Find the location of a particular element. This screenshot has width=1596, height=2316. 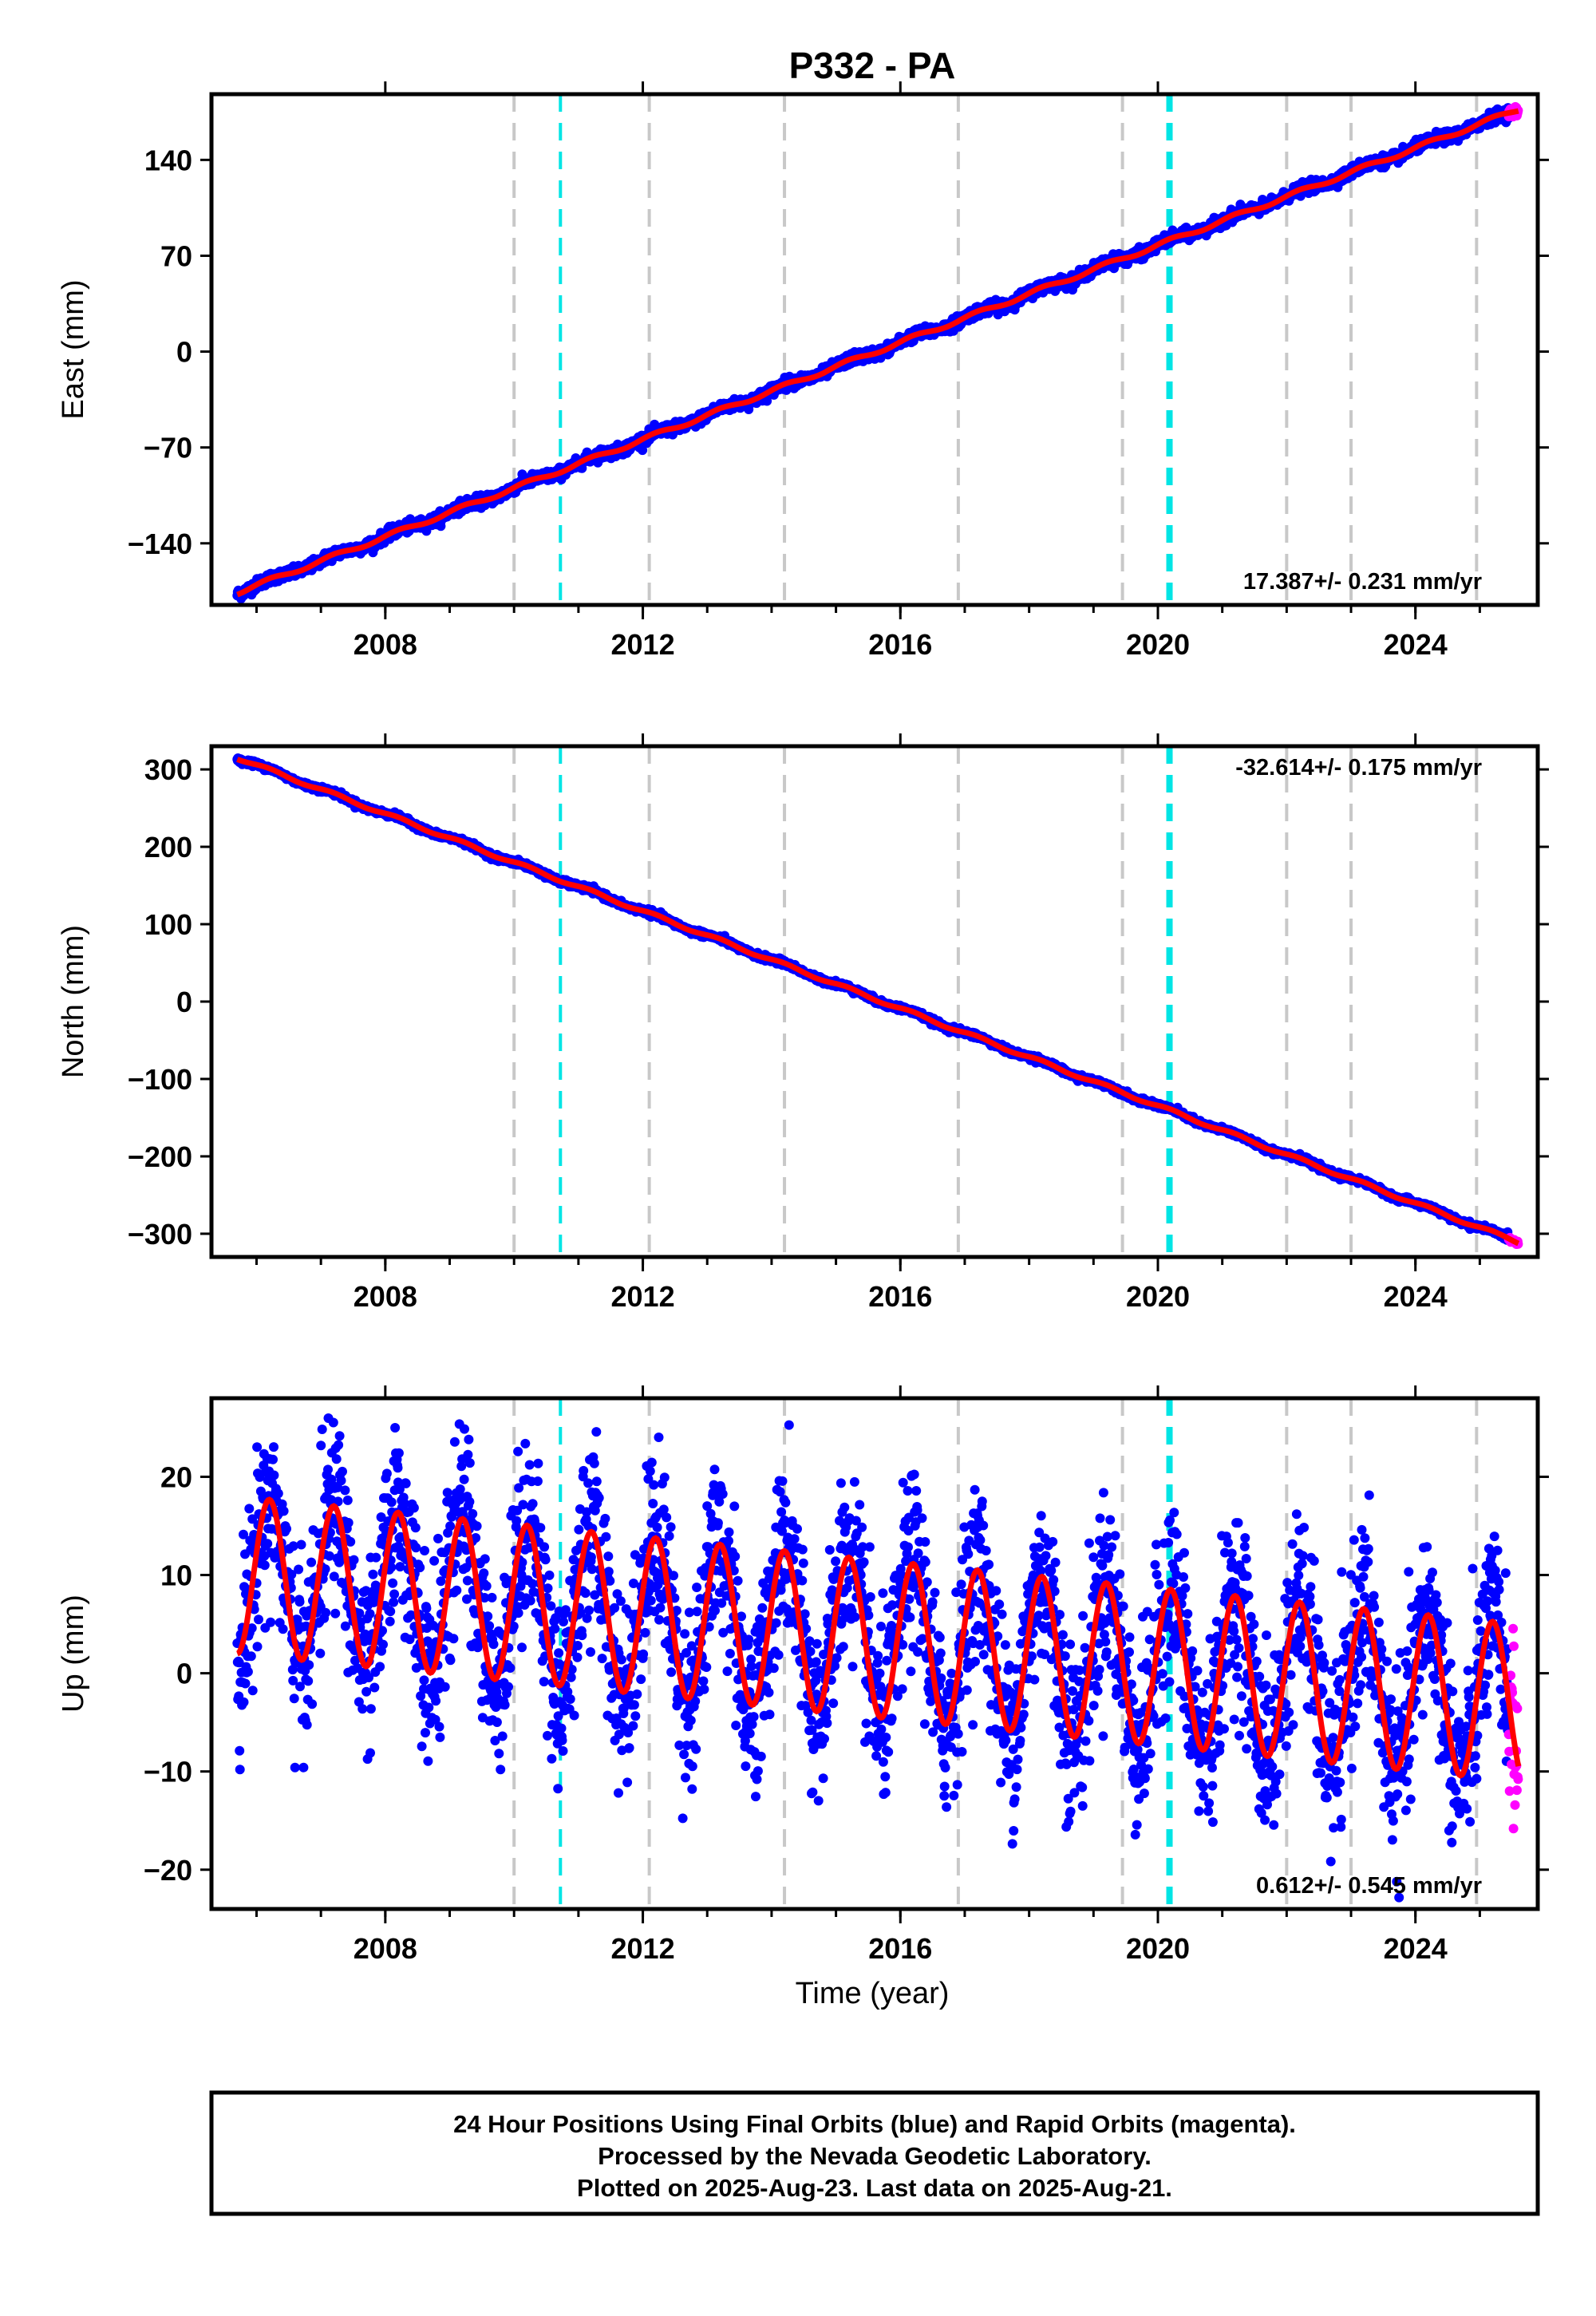

y-tick-label: −70 is located at coordinates (168, 448).